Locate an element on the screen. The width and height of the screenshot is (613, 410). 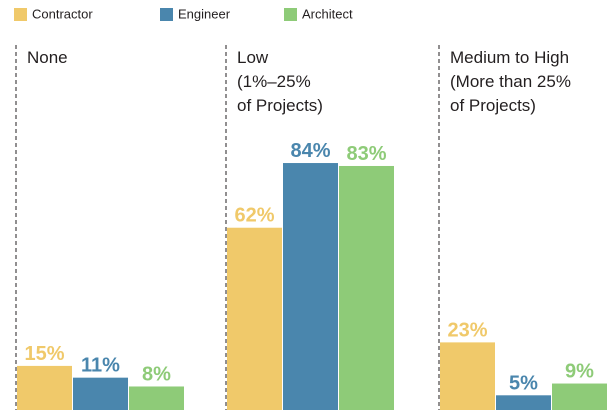
value-label: 83% is located at coordinates (366, 154).